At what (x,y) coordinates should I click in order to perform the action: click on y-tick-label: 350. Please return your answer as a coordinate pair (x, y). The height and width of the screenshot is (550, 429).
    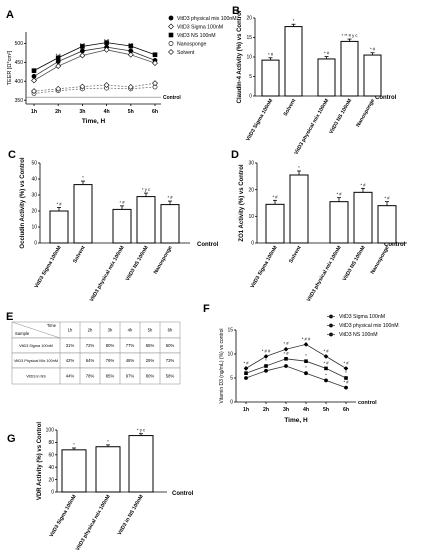
    Looking at the image, I should click on (19, 101).